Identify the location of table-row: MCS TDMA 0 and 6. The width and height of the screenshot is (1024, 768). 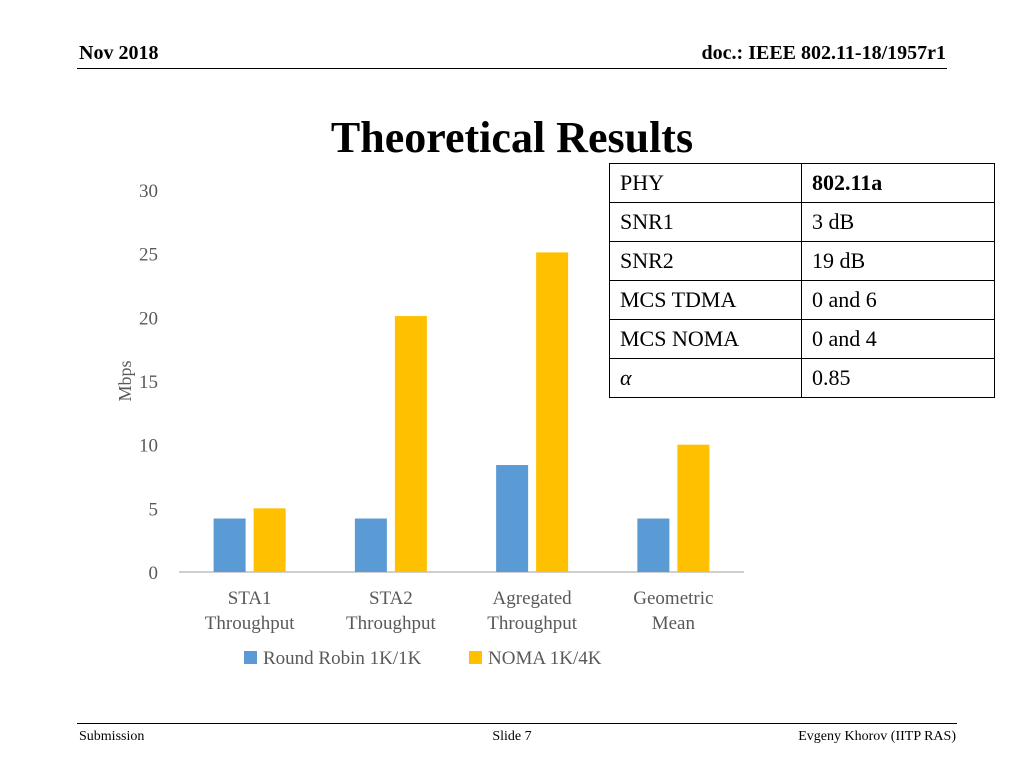
(802, 300).